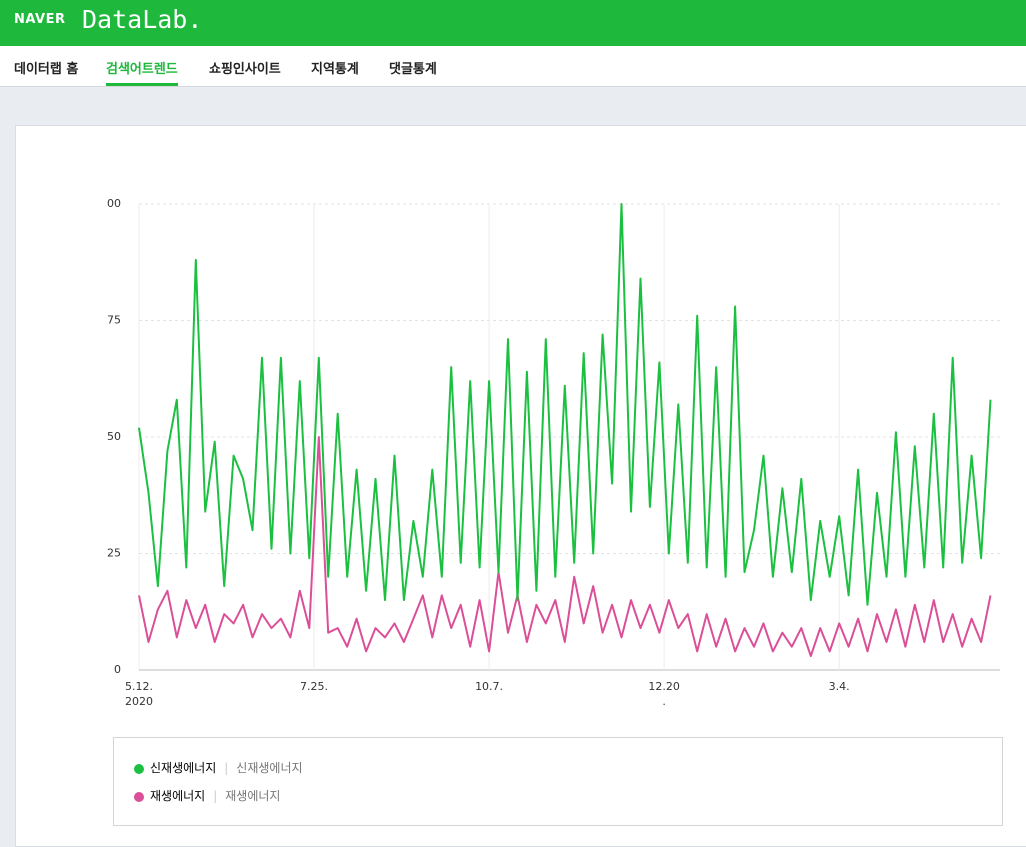  What do you see at coordinates (413, 69) in the screenshot?
I see `nav-item: 댓글통계` at bounding box center [413, 69].